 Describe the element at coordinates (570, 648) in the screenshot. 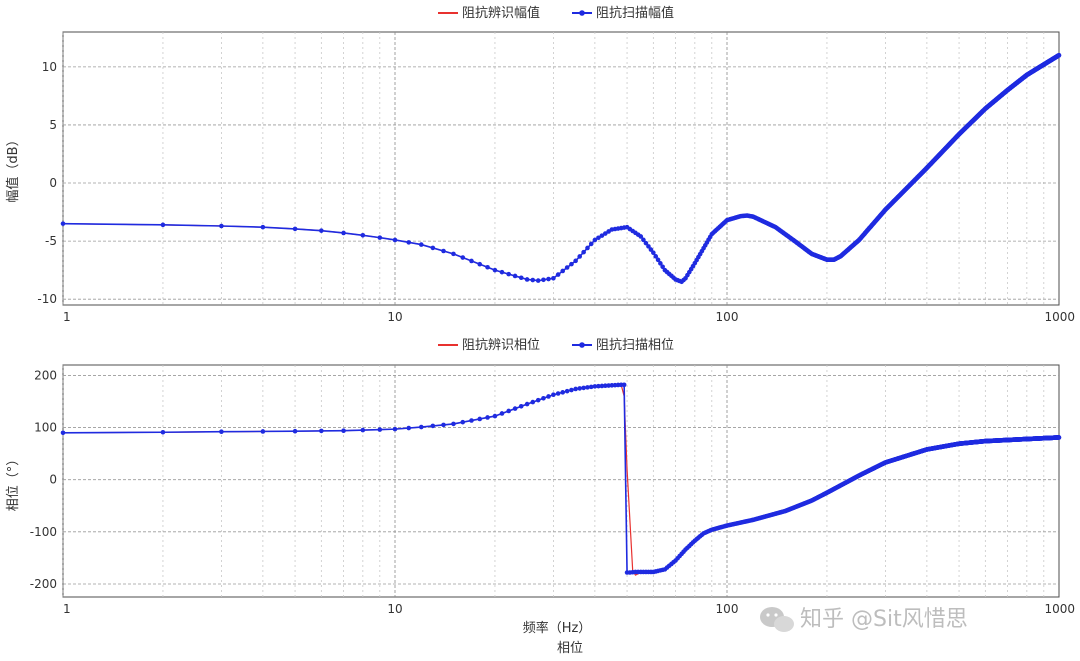

I see `phase-chart-title: 相位` at that location.